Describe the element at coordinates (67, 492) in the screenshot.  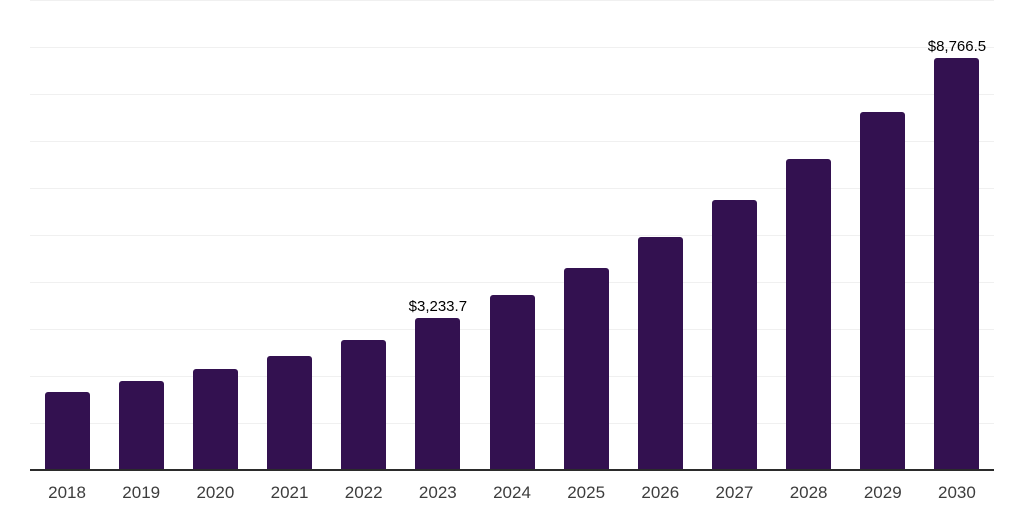
I see `x-tick-label-2018: 2018` at that location.